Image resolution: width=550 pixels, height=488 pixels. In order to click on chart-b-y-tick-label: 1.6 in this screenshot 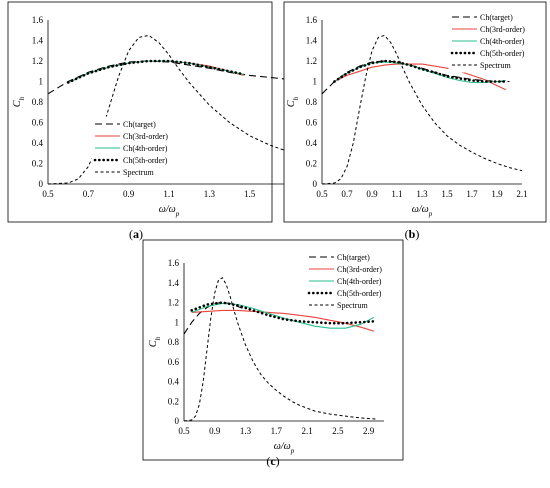, I will do `click(312, 20)`.